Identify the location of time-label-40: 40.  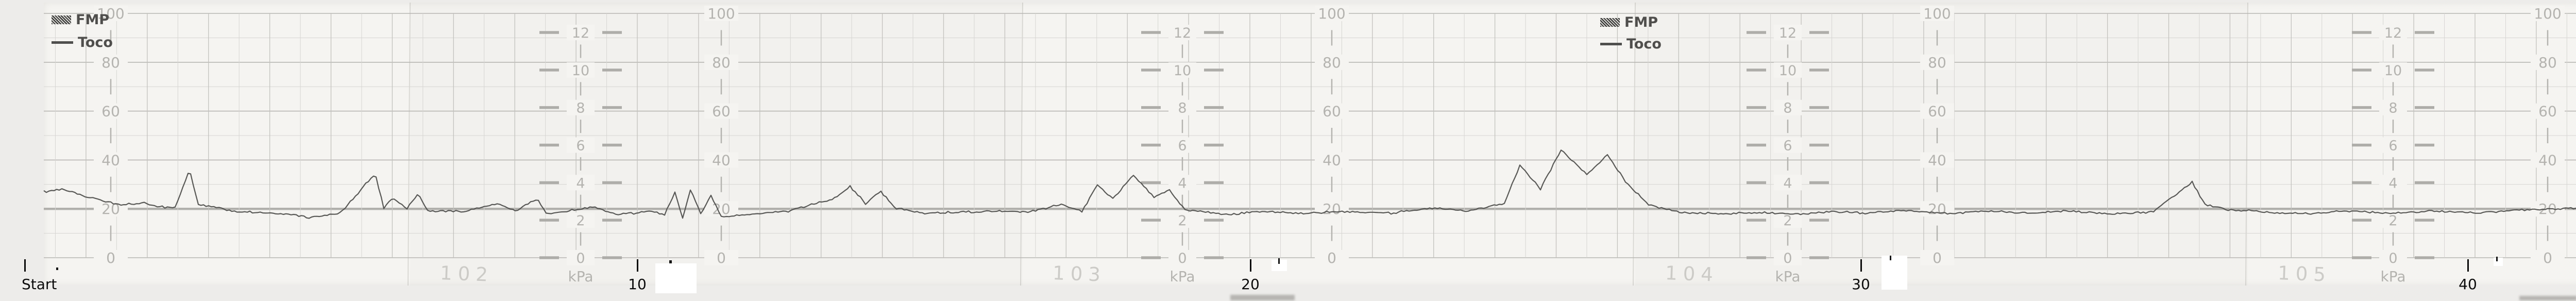
(2468, 284).